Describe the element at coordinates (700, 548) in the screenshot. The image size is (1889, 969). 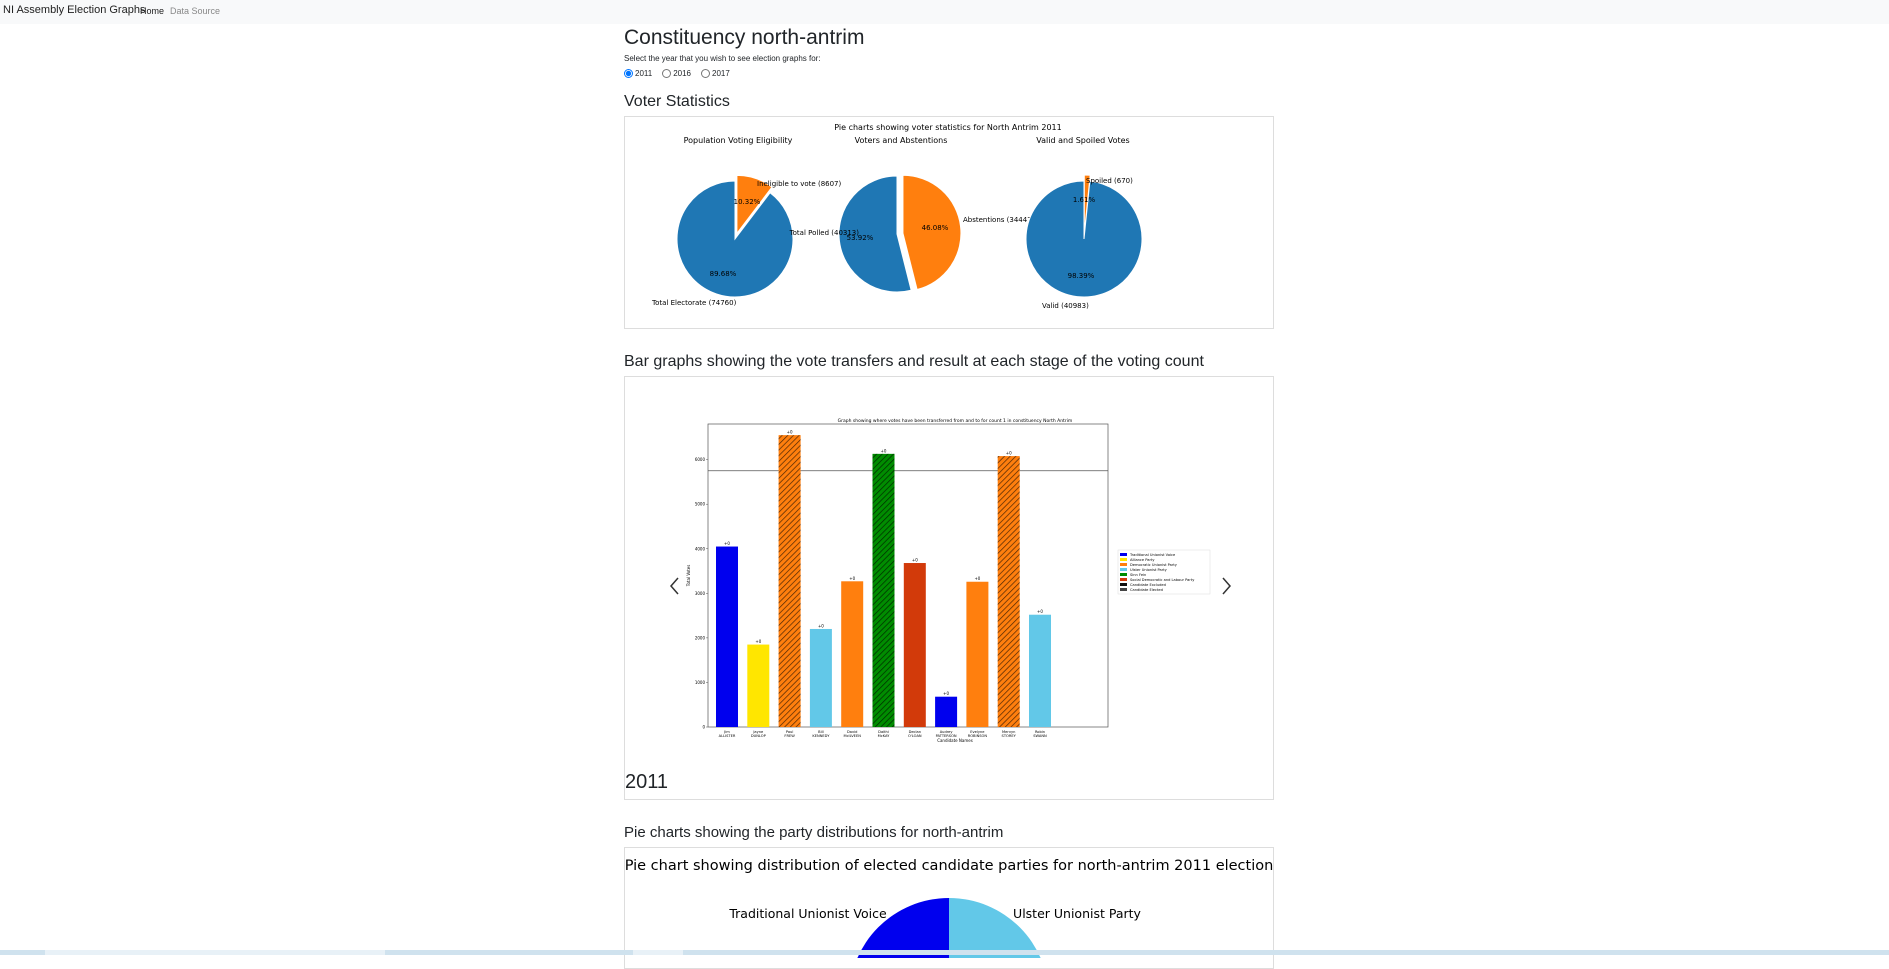
I see `y-tick-label: 4000` at that location.